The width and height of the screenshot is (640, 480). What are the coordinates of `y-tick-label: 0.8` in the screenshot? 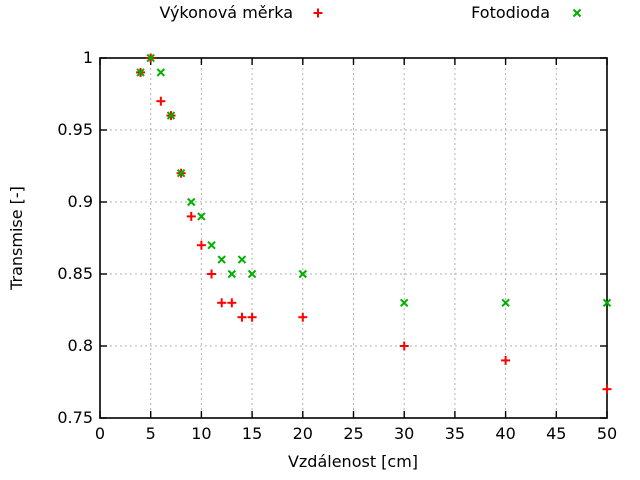 It's located at (80, 345).